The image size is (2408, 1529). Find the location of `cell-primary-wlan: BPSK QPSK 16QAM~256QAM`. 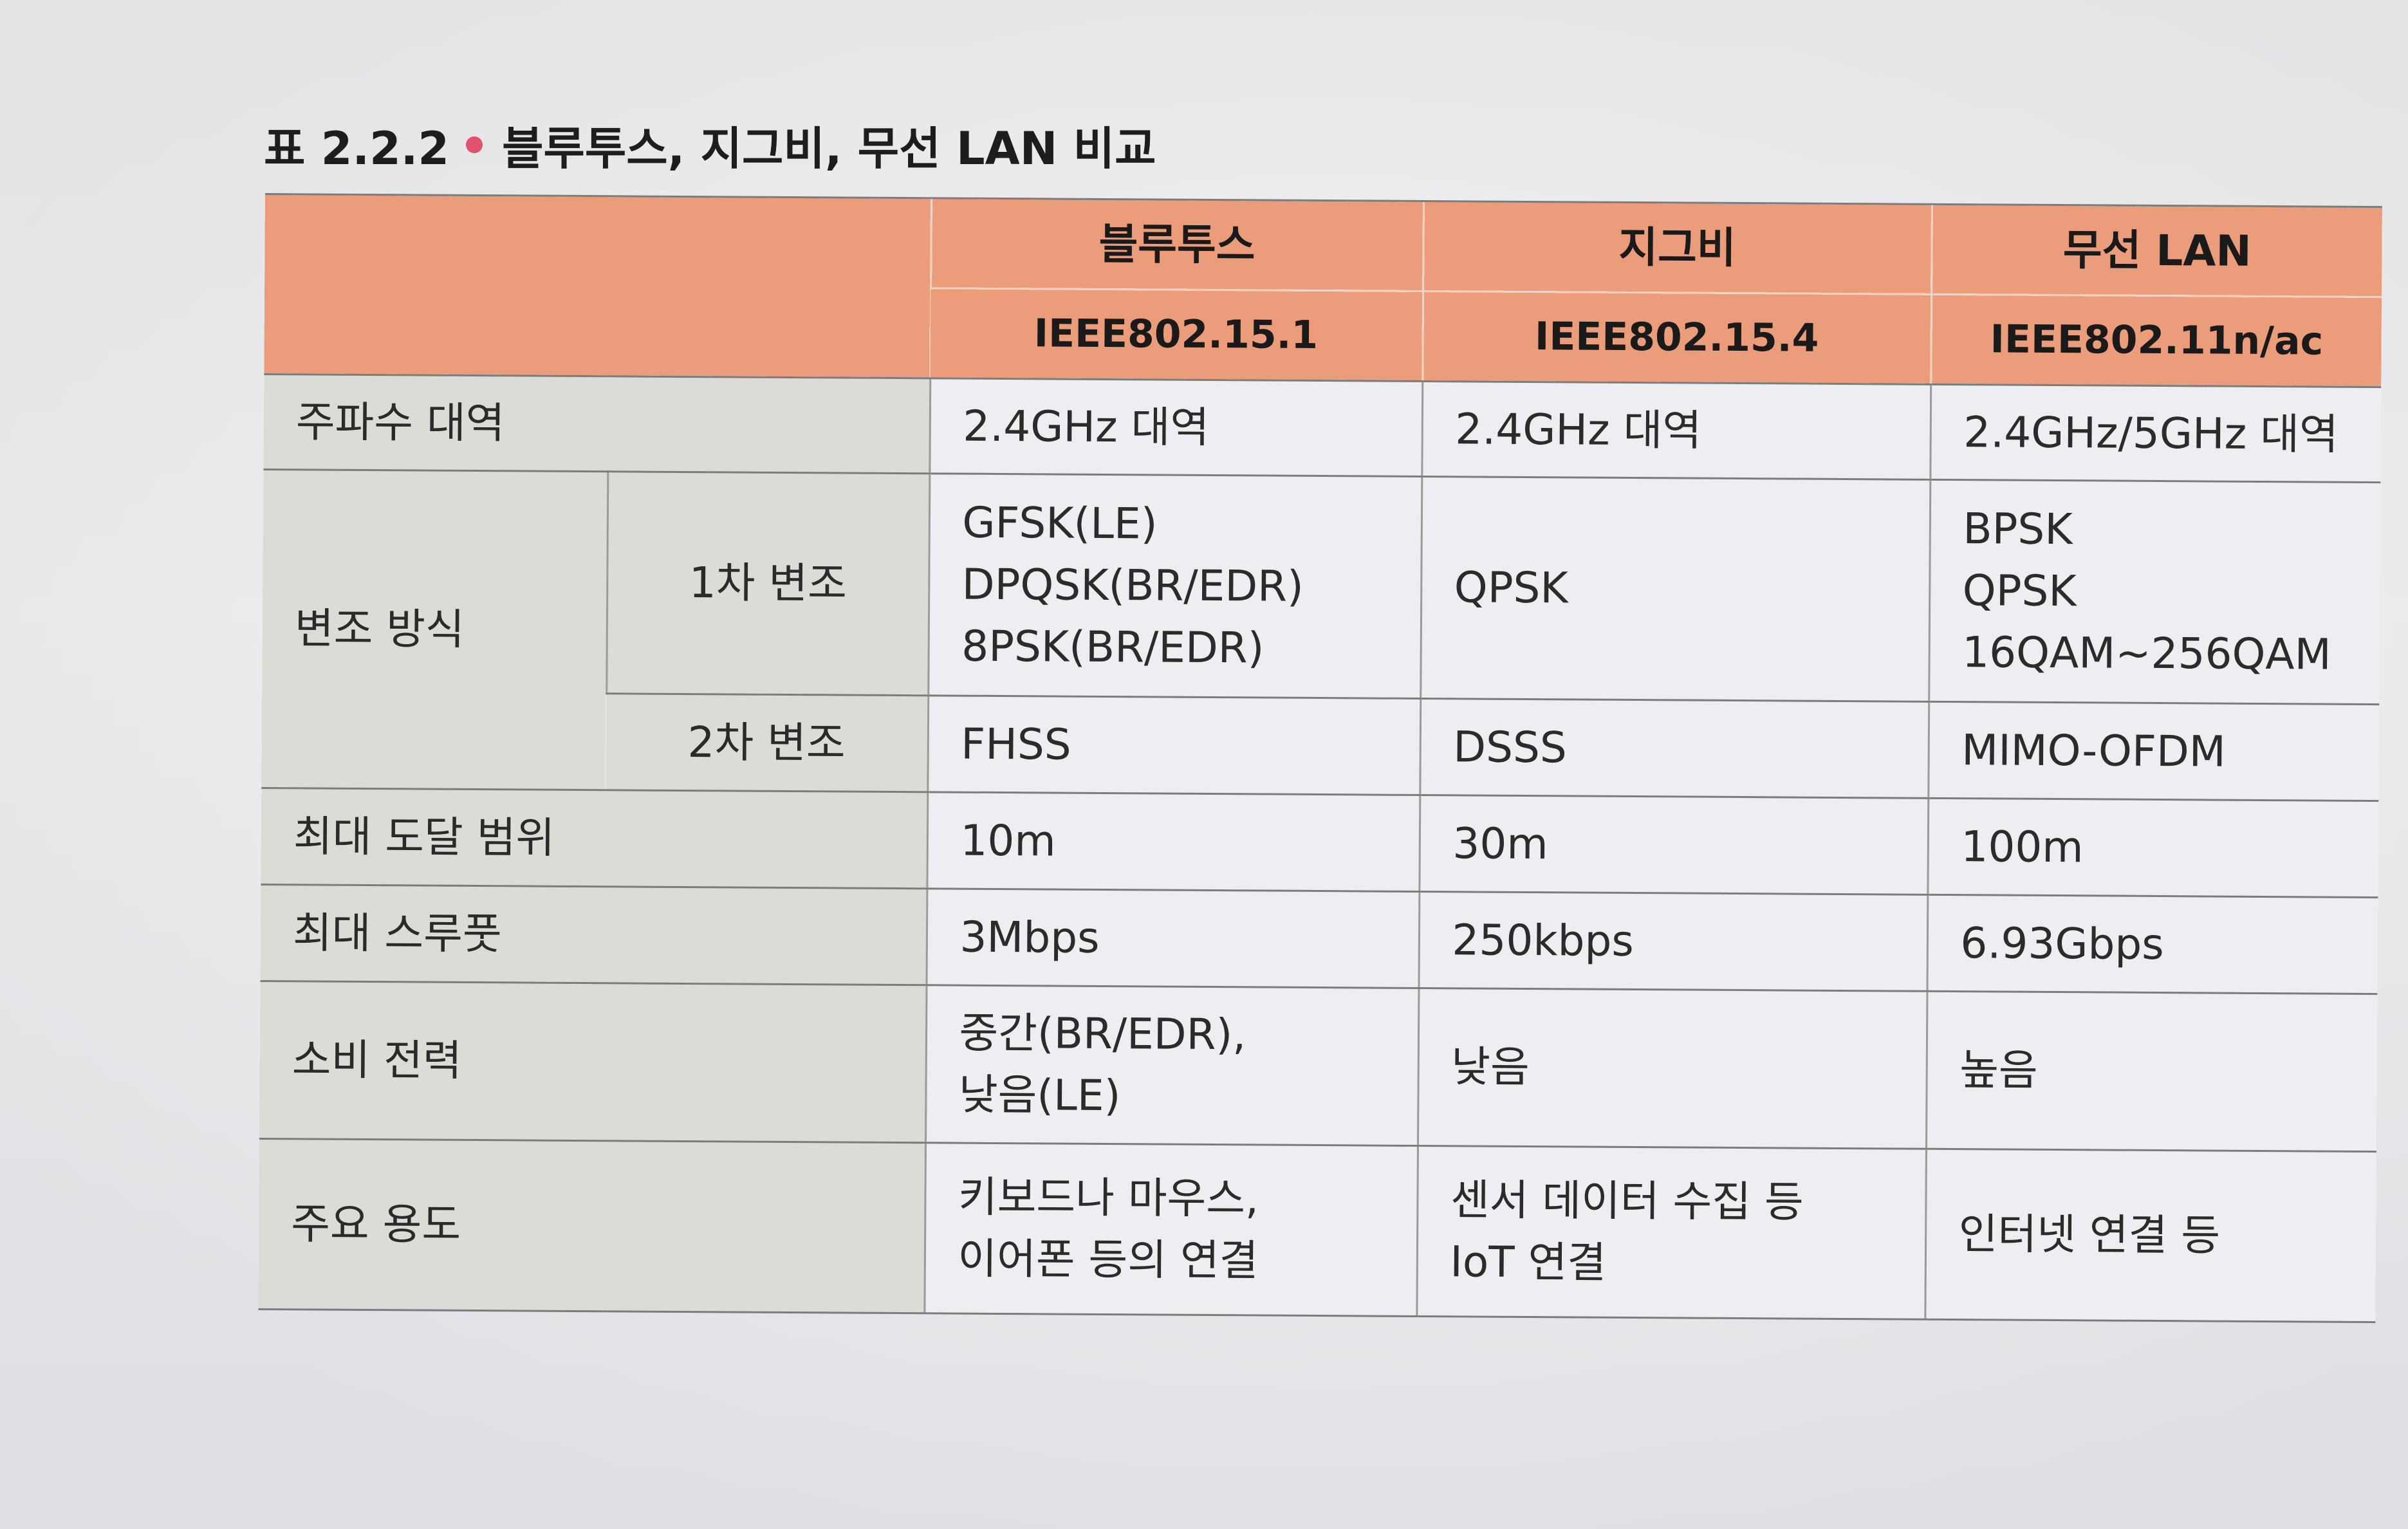

cell-primary-wlan: BPSK QPSK 16QAM~256QAM is located at coordinates (2155, 592).